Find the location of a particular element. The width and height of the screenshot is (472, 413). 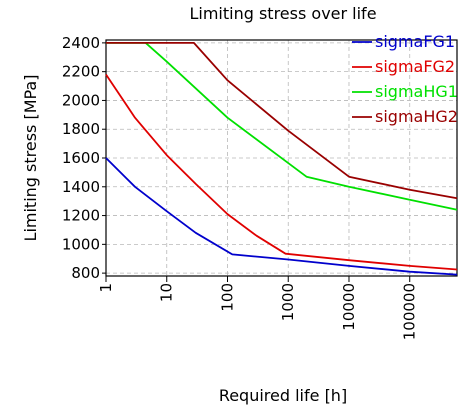

x-tick-label: 10000 is located at coordinates (349, 307).